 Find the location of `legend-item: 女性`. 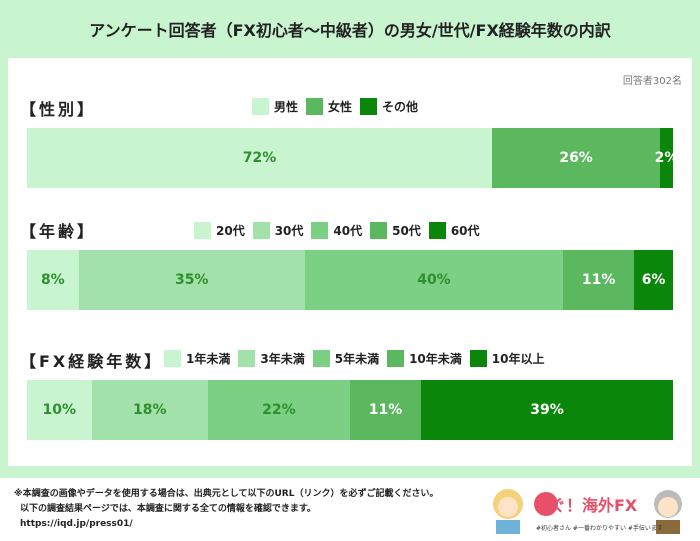

legend-item: 女性 is located at coordinates (329, 106).